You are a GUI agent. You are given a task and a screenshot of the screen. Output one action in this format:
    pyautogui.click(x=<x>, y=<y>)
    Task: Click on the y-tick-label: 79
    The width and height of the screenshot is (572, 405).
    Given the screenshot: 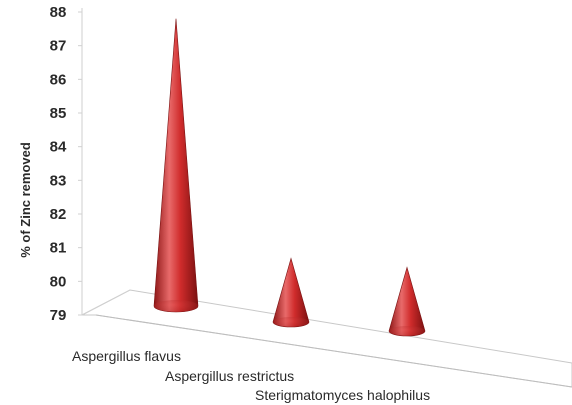 What is the action you would take?
    pyautogui.click(x=58, y=315)
    